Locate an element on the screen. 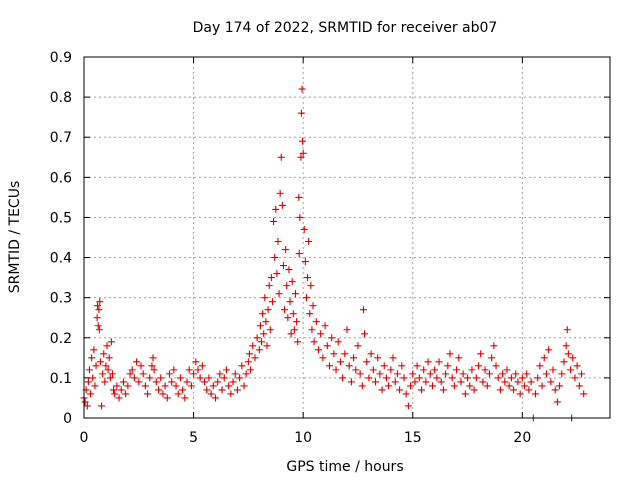 The width and height of the screenshot is (640, 480). x-tick-label: 20 is located at coordinates (522, 438).